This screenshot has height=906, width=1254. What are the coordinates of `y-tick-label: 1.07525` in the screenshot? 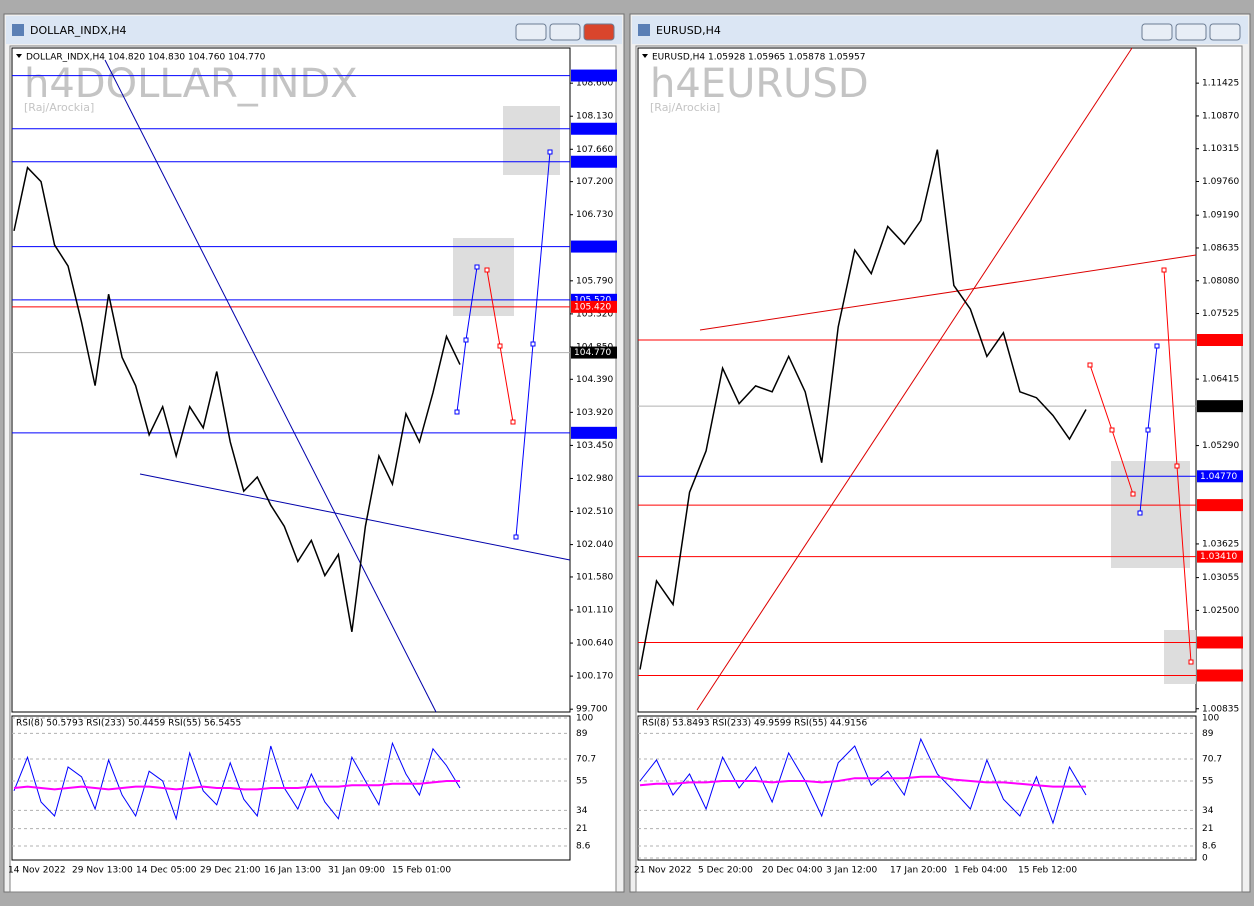 It's located at (1220, 314).